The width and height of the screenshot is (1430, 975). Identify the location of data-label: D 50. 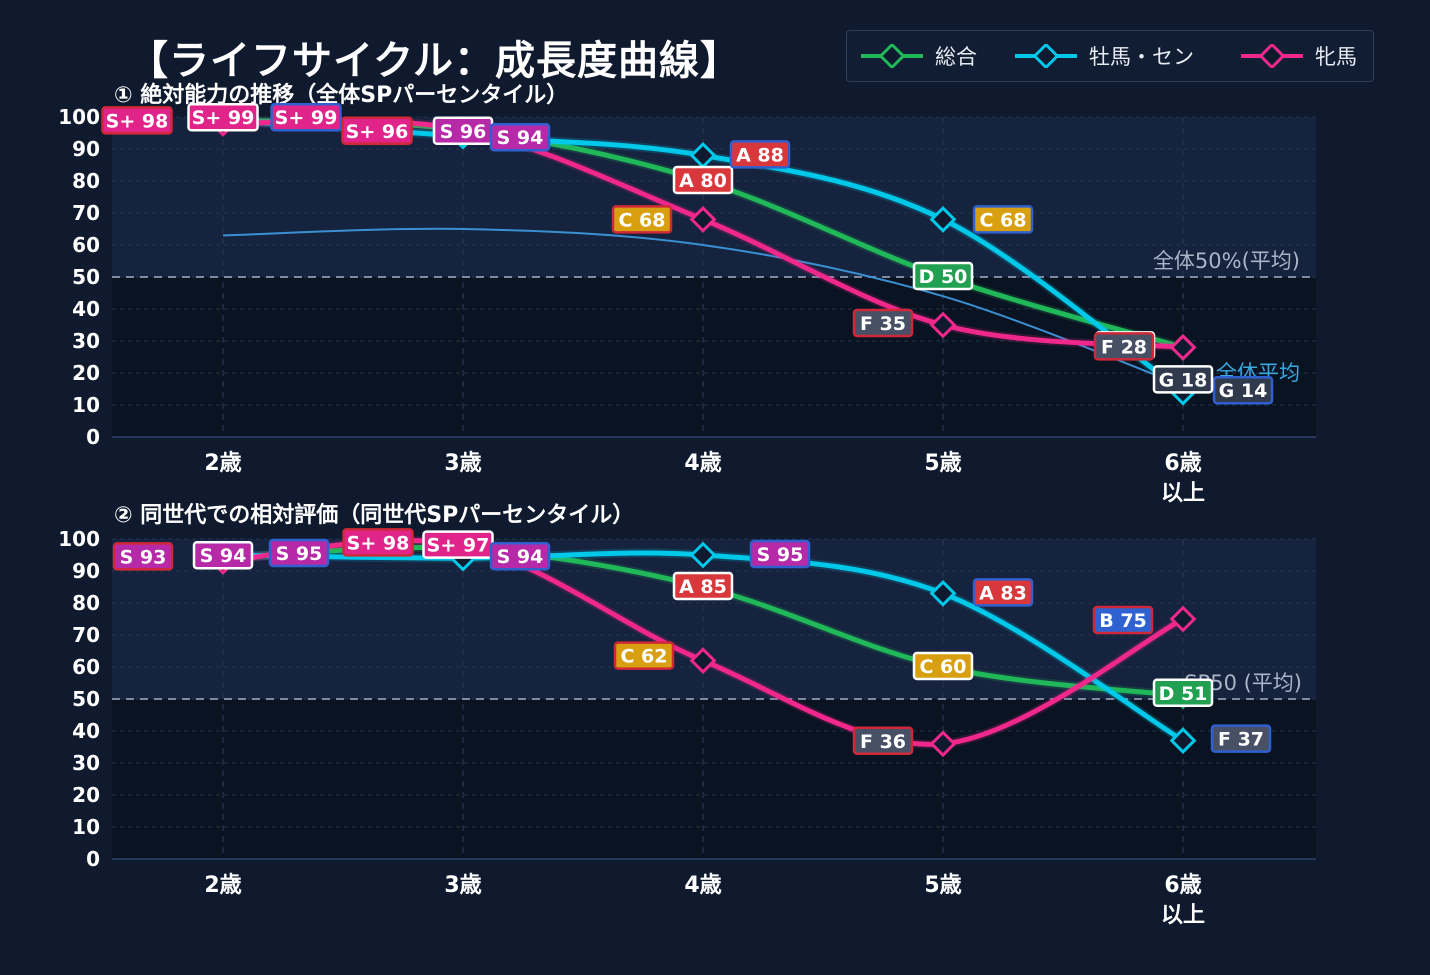
(943, 277).